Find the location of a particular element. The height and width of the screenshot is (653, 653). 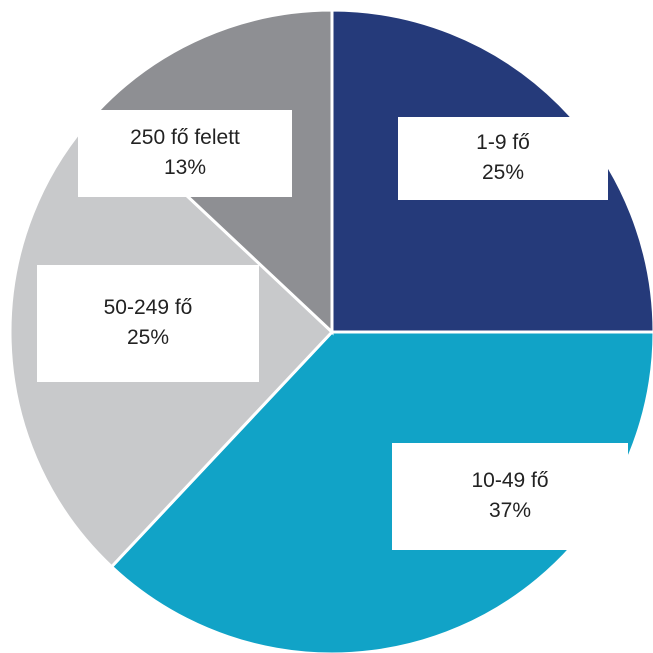

slice-label: 1-9 fő is located at coordinates (503, 142).